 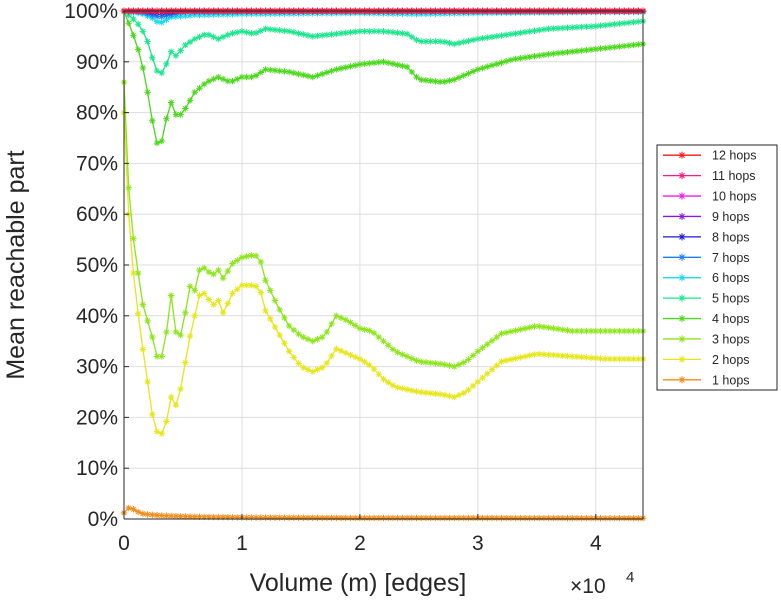 I want to click on legend-label: 6 hops, so click(x=731, y=278).